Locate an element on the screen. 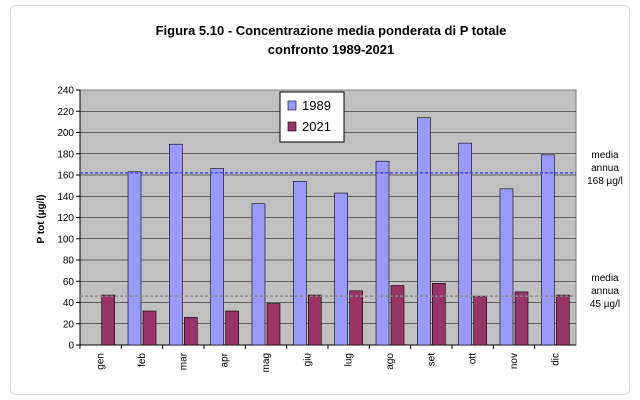 The height and width of the screenshot is (400, 640). legend-label-2021: 2021 is located at coordinates (316, 126).